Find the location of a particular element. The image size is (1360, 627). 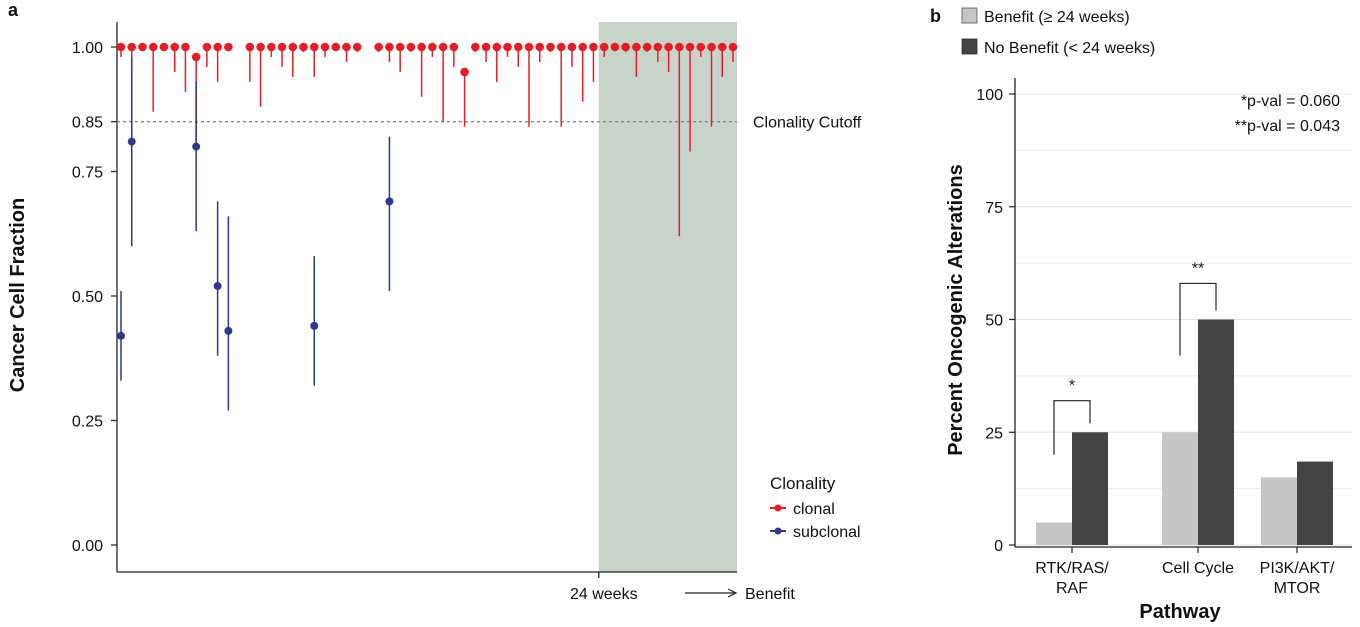

y-tick-label: 0.50 is located at coordinates (87, 297).